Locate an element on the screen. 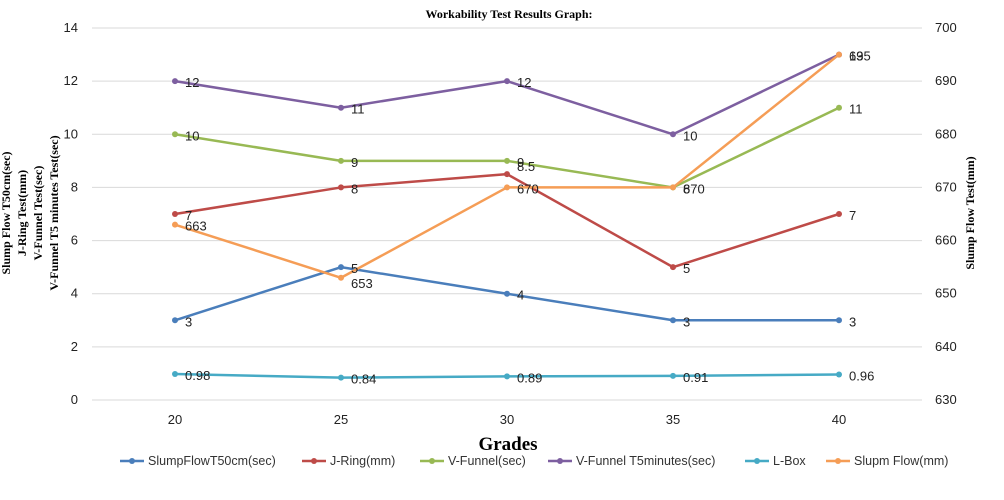 Image resolution: width=1004 pixels, height=500 pixels. series-line is located at coordinates (507, 94).